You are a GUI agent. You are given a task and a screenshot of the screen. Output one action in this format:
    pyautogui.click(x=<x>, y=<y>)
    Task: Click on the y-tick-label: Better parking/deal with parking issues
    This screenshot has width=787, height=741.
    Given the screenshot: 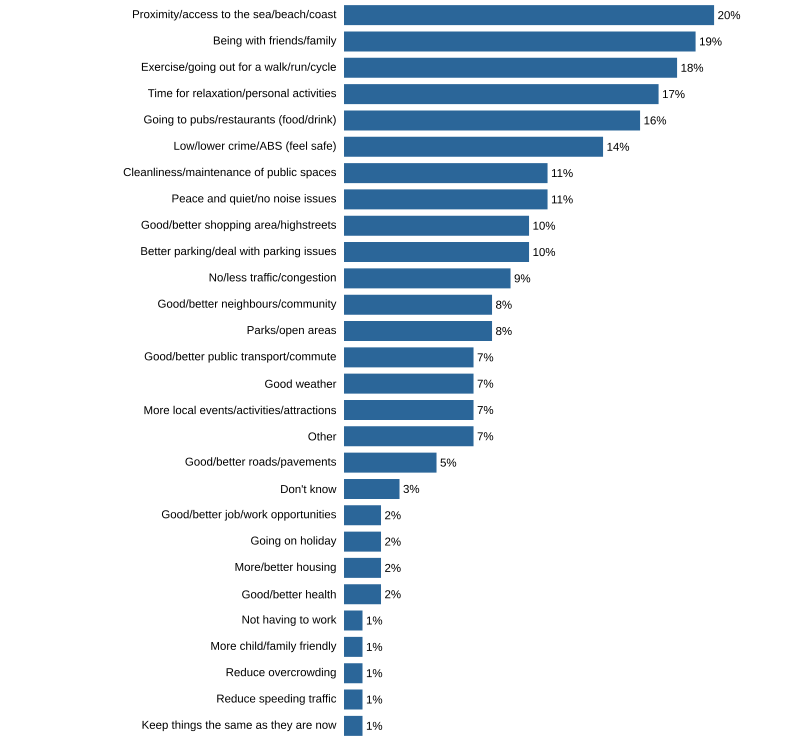 What is the action you would take?
    pyautogui.click(x=238, y=252)
    